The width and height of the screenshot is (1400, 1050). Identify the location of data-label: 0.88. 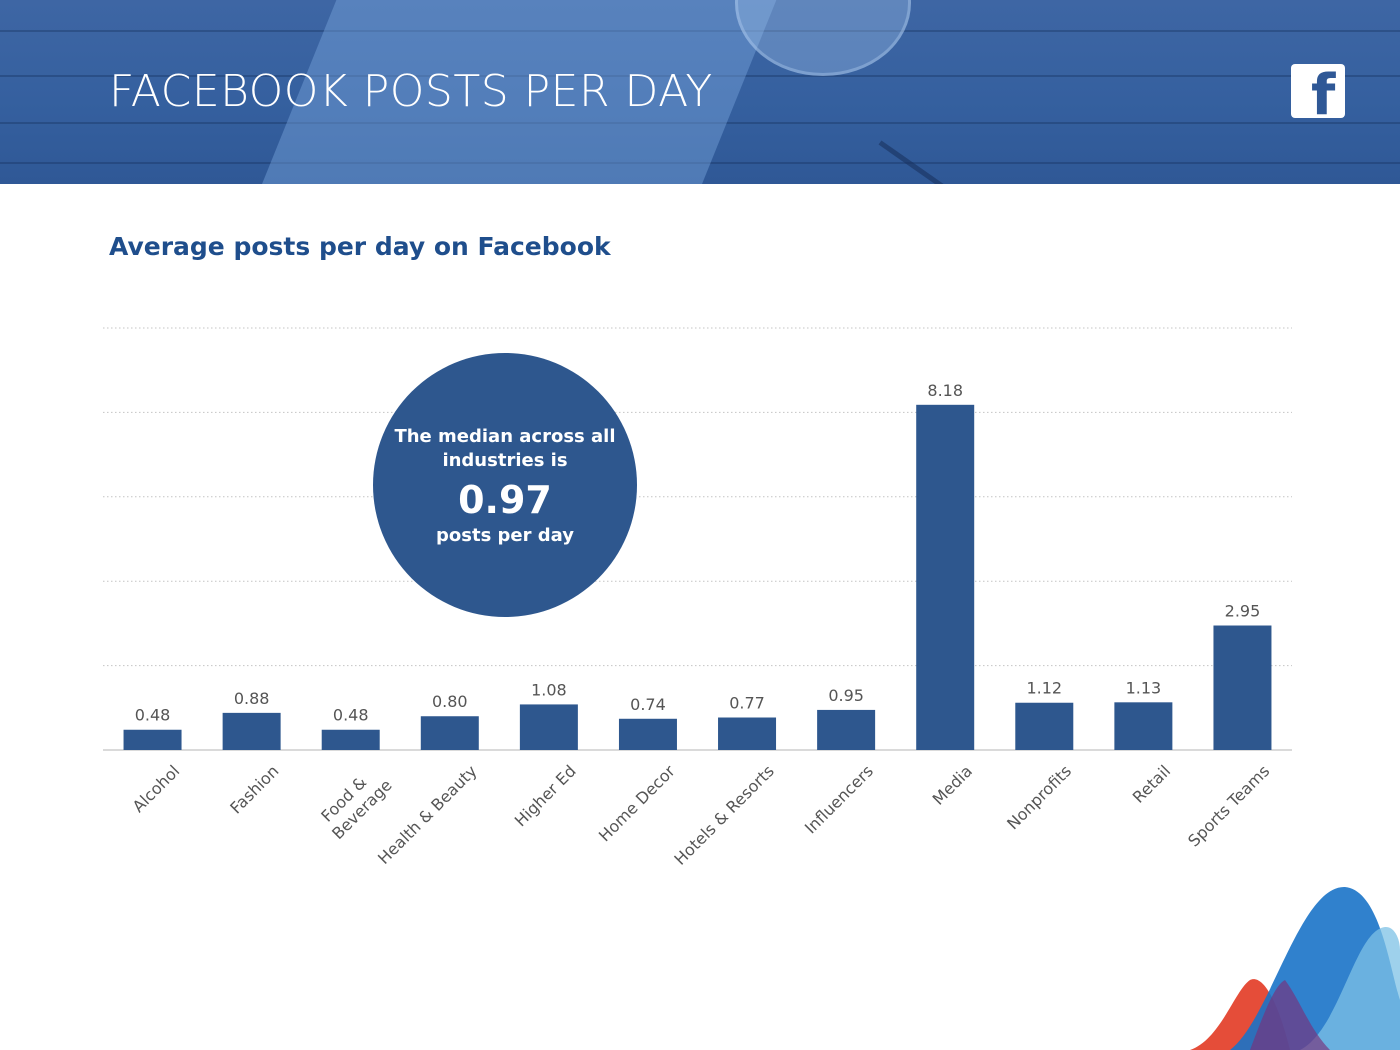
(252, 698).